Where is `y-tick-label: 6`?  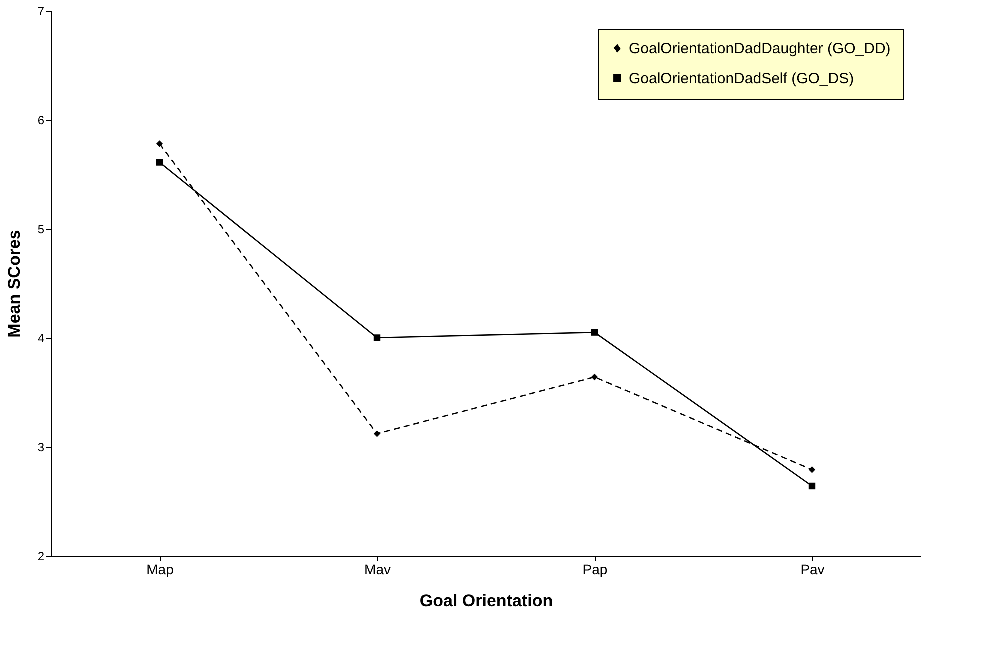 y-tick-label: 6 is located at coordinates (41, 121).